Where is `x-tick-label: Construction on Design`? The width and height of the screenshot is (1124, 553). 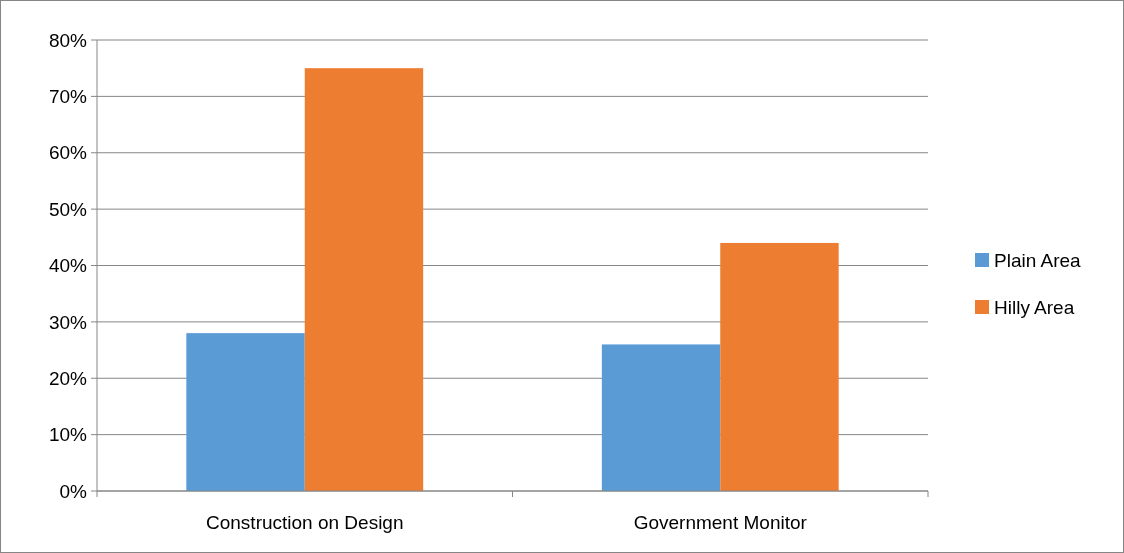
x-tick-label: Construction on Design is located at coordinates (305, 522).